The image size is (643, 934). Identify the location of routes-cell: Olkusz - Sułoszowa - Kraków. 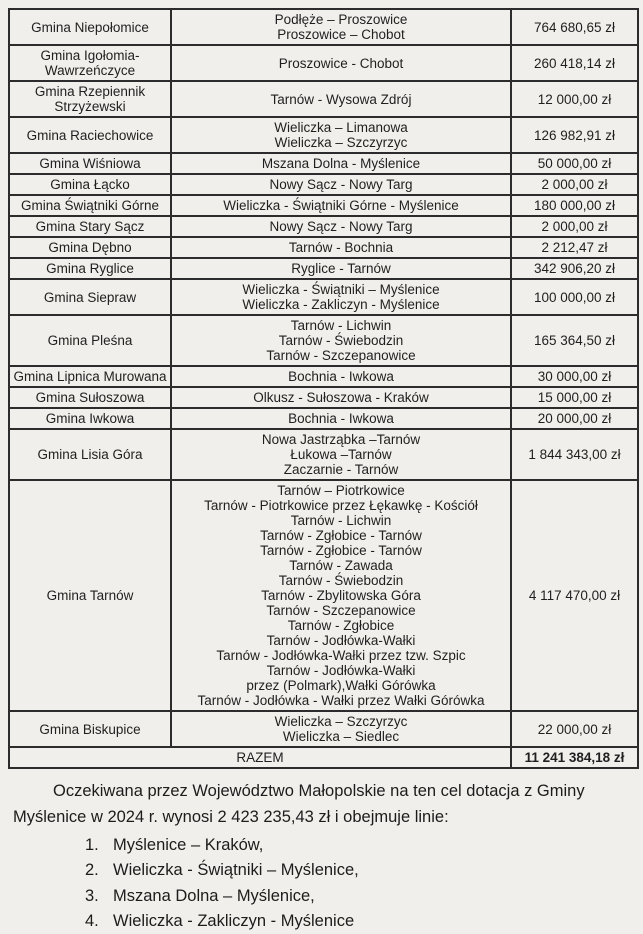
(341, 397).